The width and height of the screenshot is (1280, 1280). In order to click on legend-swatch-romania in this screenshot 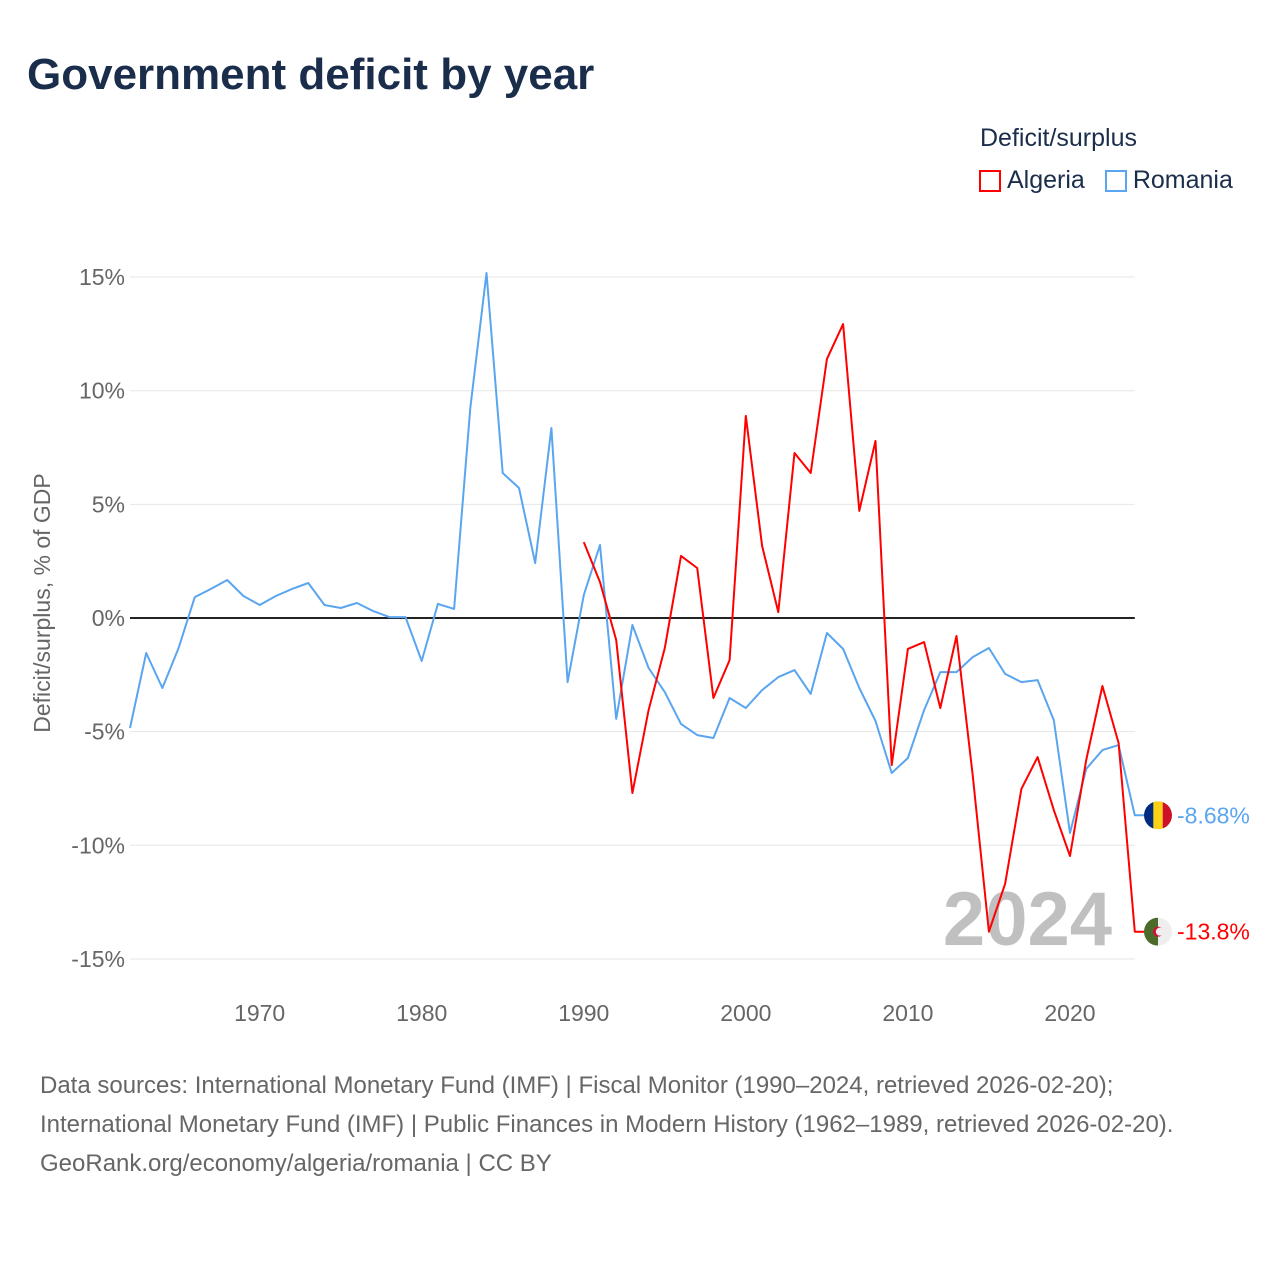, I will do `click(1115, 180)`.